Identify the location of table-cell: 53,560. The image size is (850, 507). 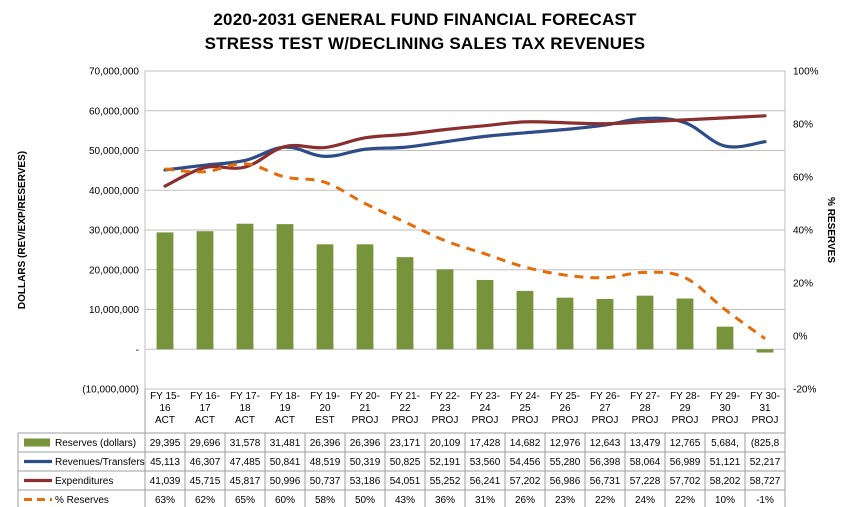
(485, 462).